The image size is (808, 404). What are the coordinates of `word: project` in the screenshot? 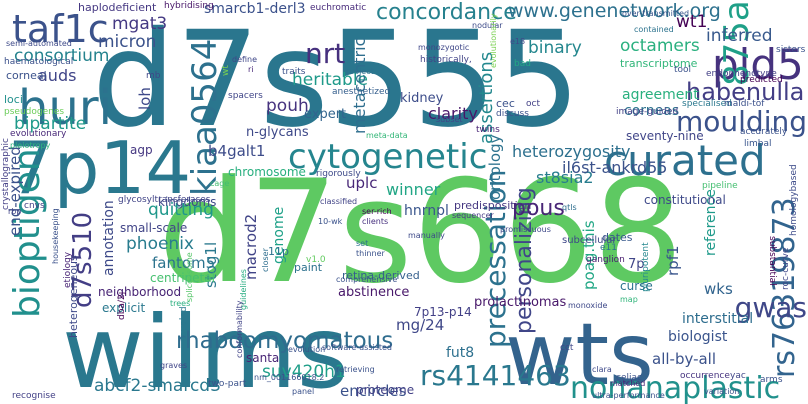 It's located at (360, 71).